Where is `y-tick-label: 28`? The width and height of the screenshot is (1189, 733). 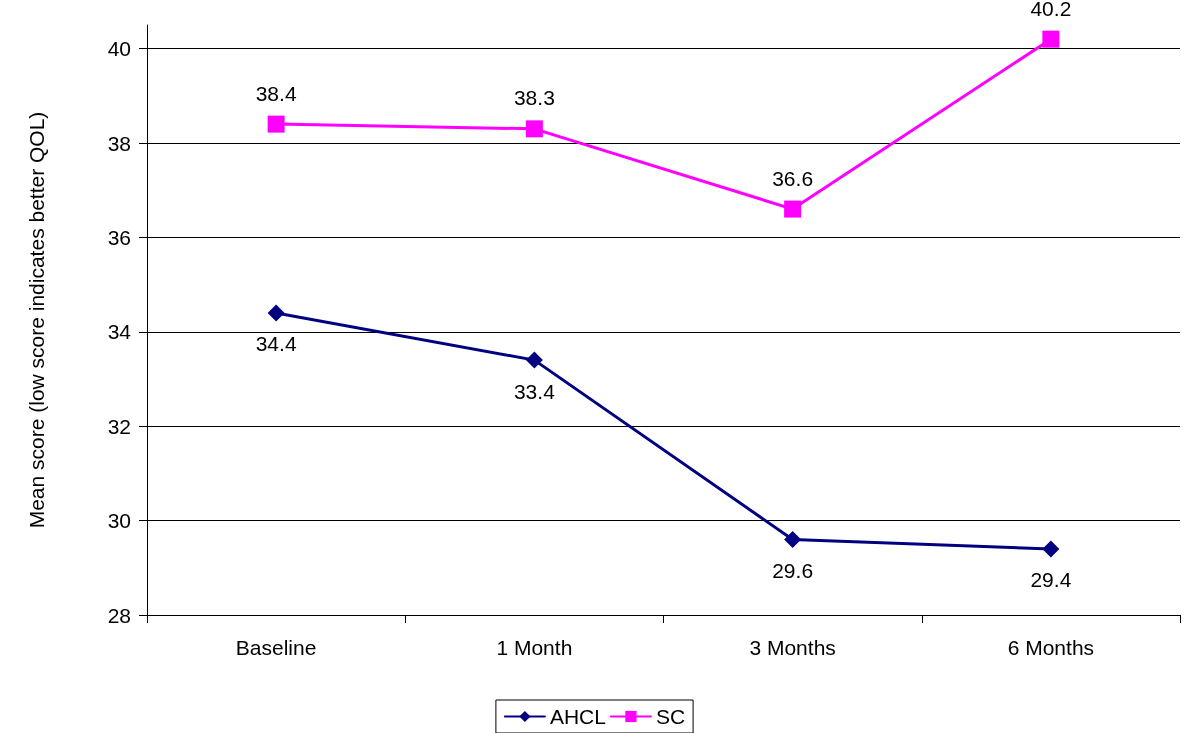 y-tick-label: 28 is located at coordinates (119, 615).